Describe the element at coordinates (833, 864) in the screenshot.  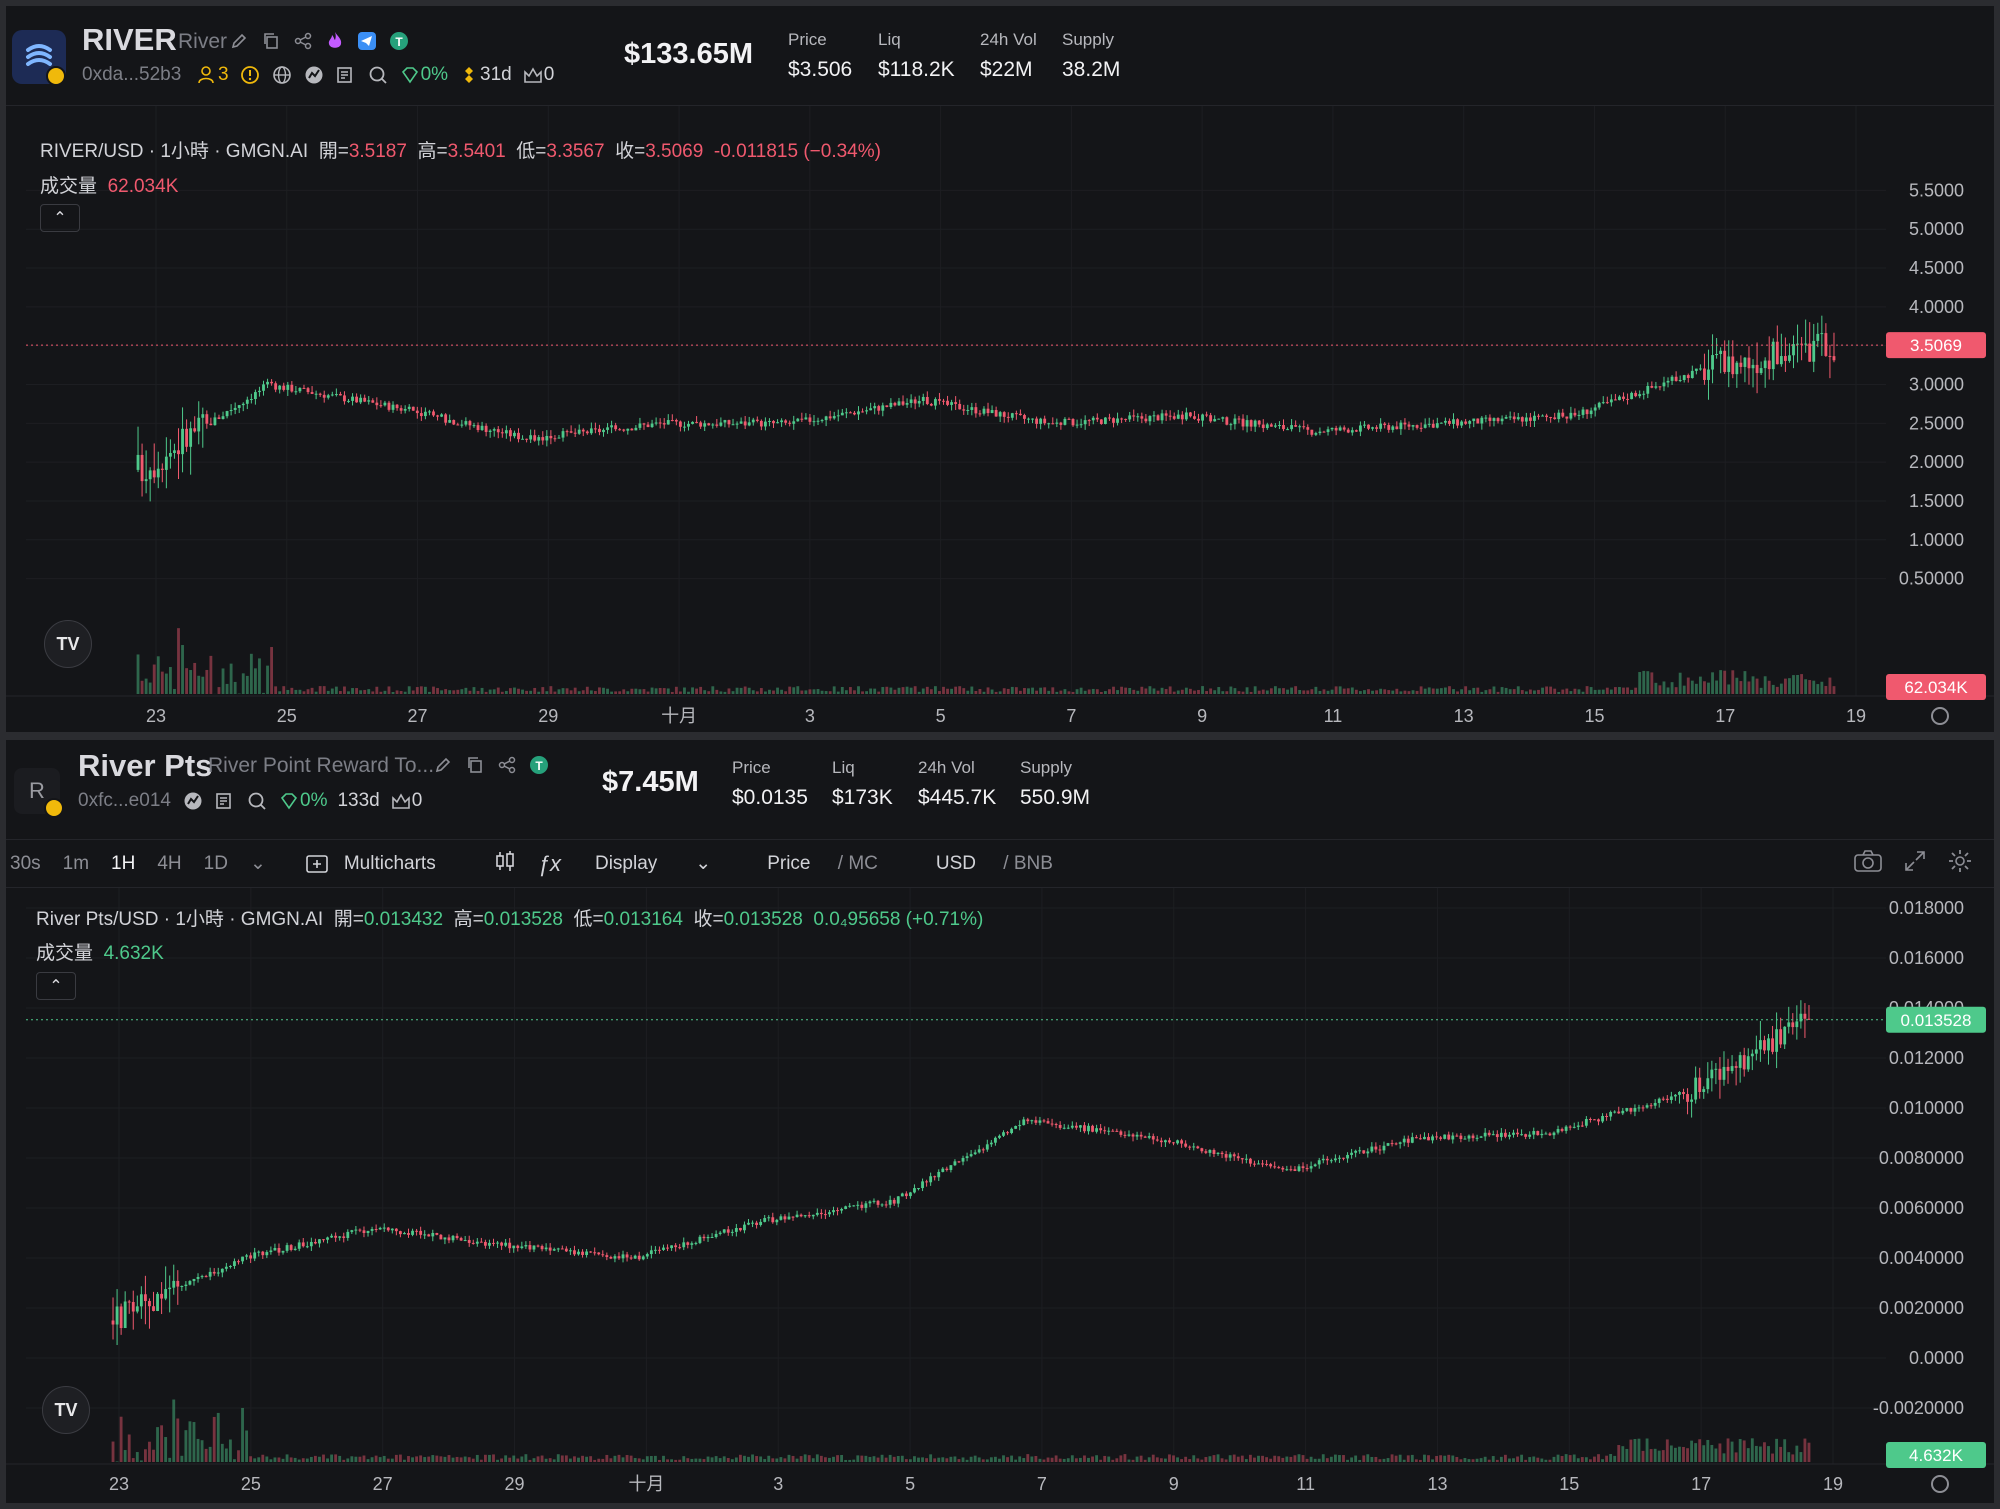
I see `price-mc-toggle: Price / MC` at that location.